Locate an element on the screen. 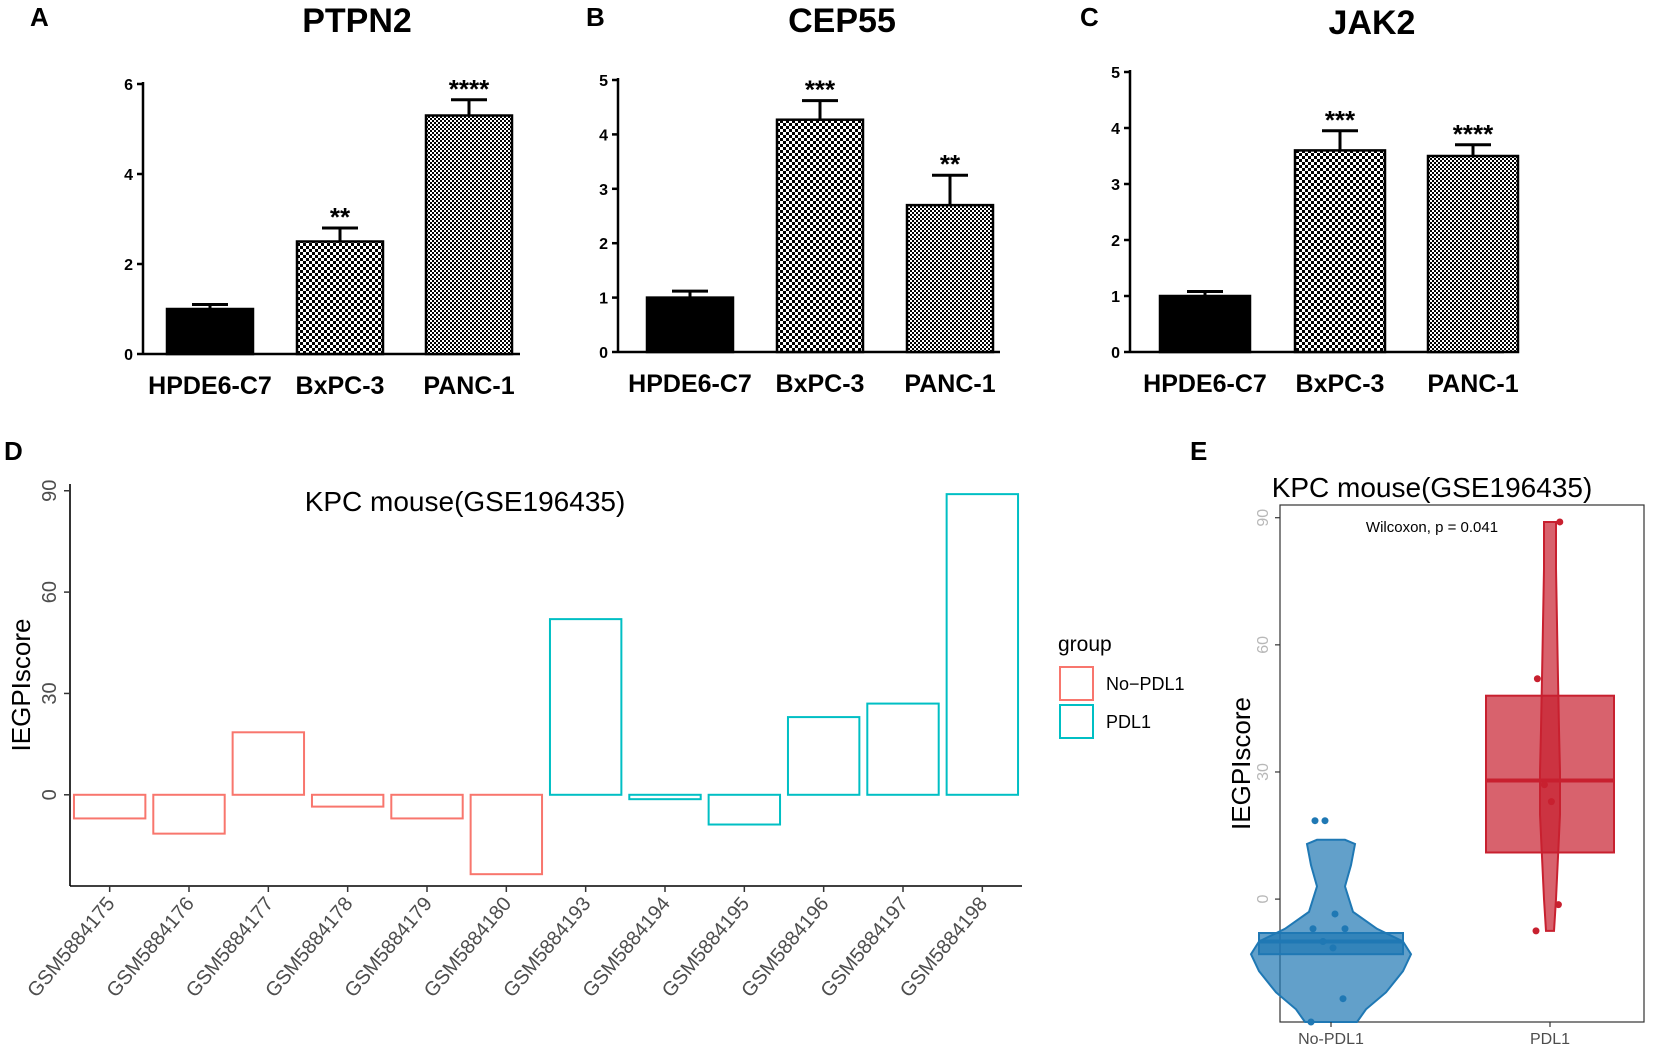 The height and width of the screenshot is (1049, 1654). panel-label-c: C is located at coordinates (1089, 17).